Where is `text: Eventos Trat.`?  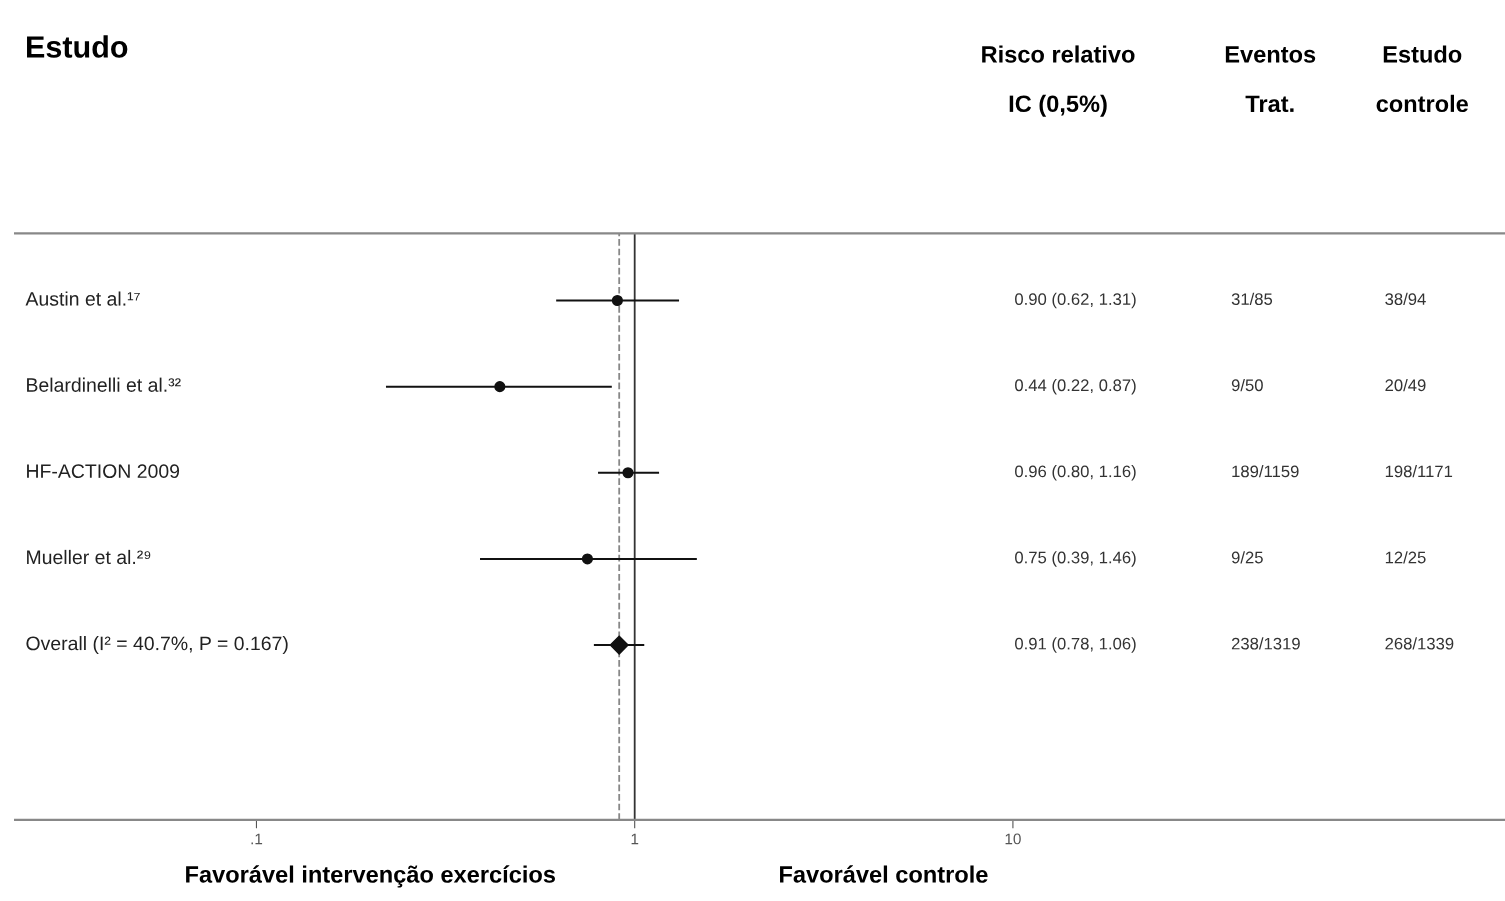 text: Eventos Trat. is located at coordinates (1270, 79).